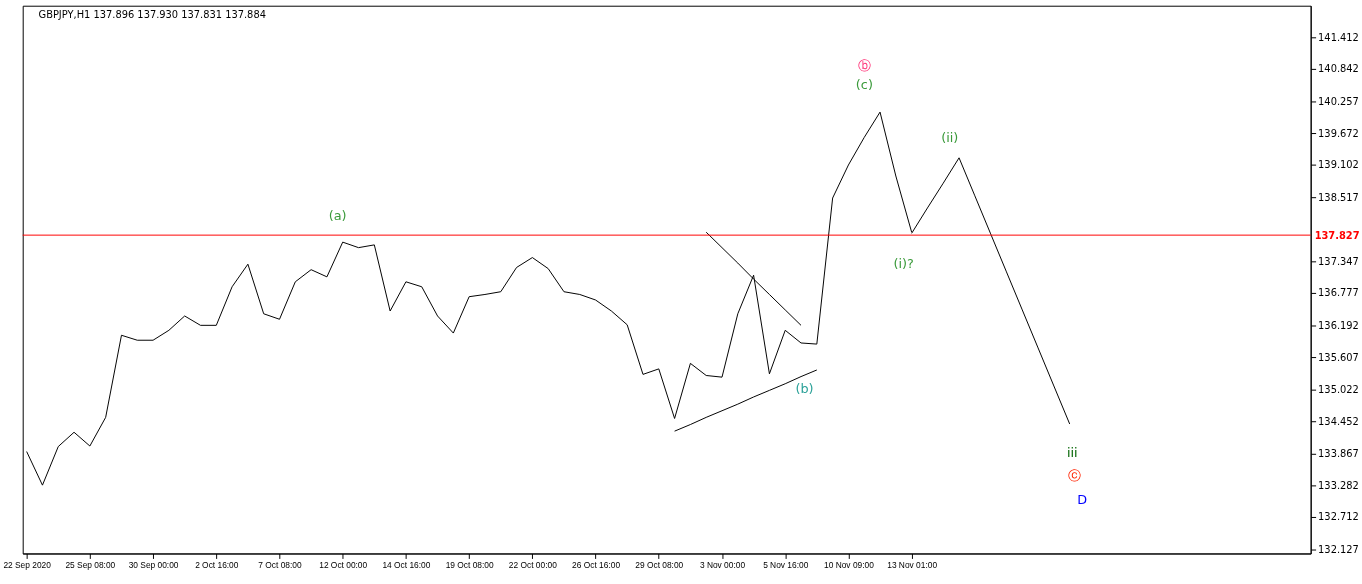 The height and width of the screenshot is (584, 1362). I want to click on annotation: D, so click(1082, 499).